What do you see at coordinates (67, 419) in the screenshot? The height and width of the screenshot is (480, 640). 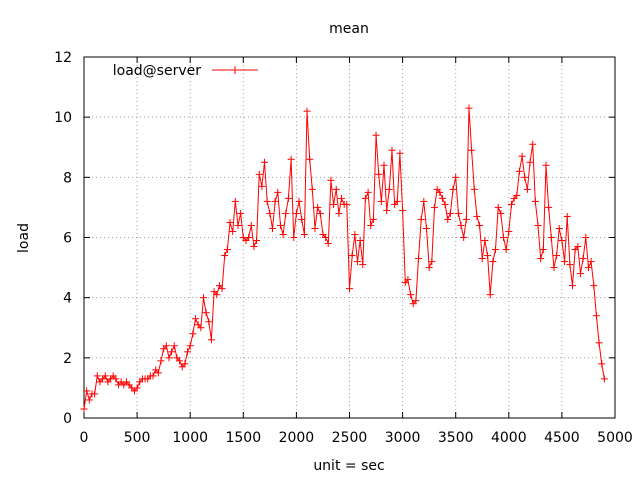 I see `y-tick-label: 0` at bounding box center [67, 419].